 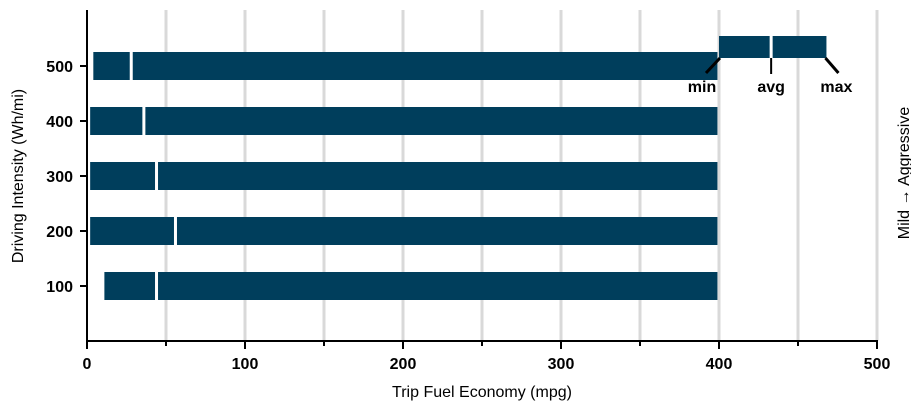 I want to click on y-axis-title: Driving Intensity (Wh/mi), so click(x=18, y=176).